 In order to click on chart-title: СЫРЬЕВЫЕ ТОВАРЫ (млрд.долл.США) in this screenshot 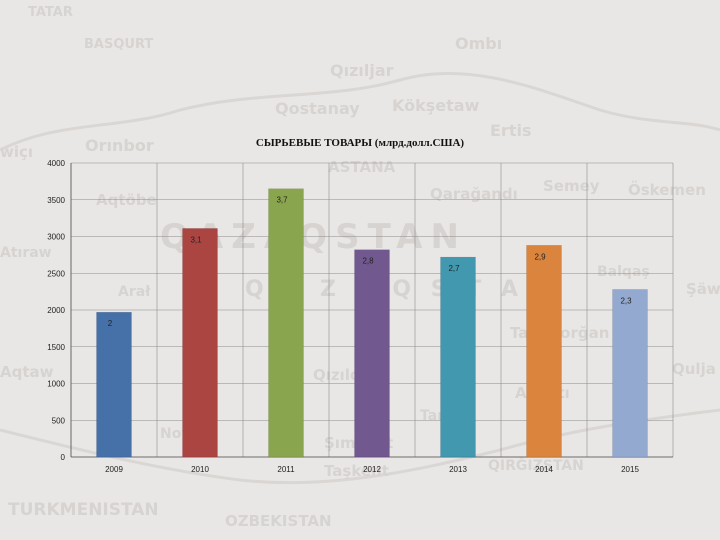, I will do `click(360, 143)`.